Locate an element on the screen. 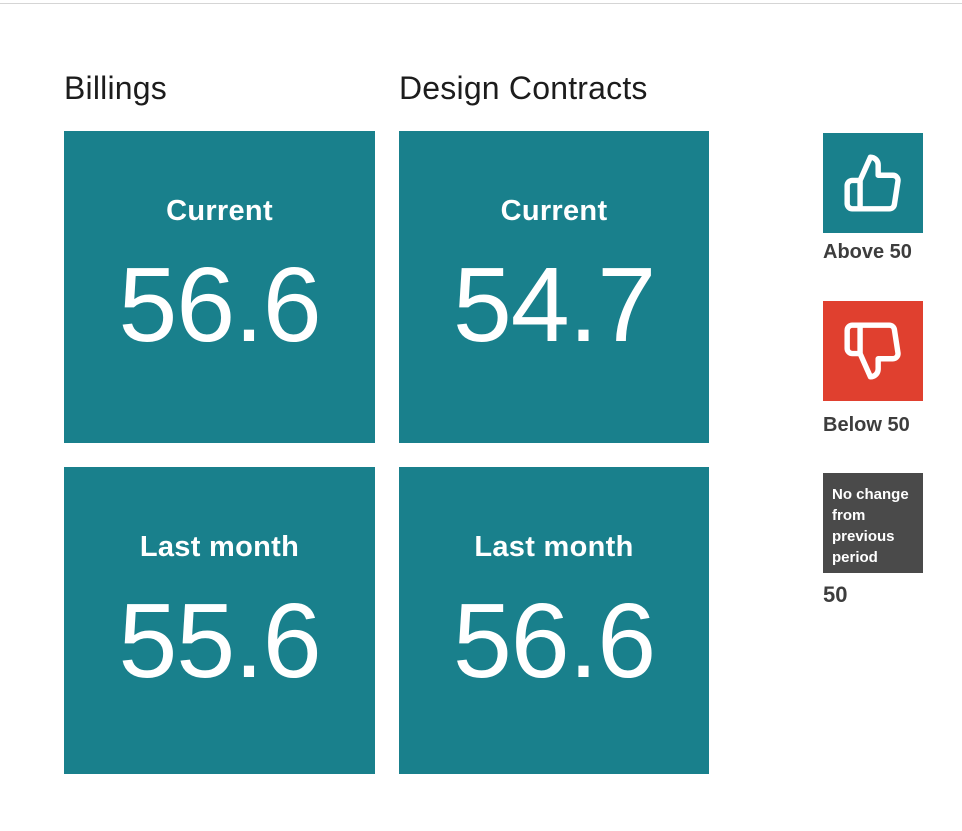 The image size is (962, 831). billings-current-tile: Current 56.6 is located at coordinates (219, 287).